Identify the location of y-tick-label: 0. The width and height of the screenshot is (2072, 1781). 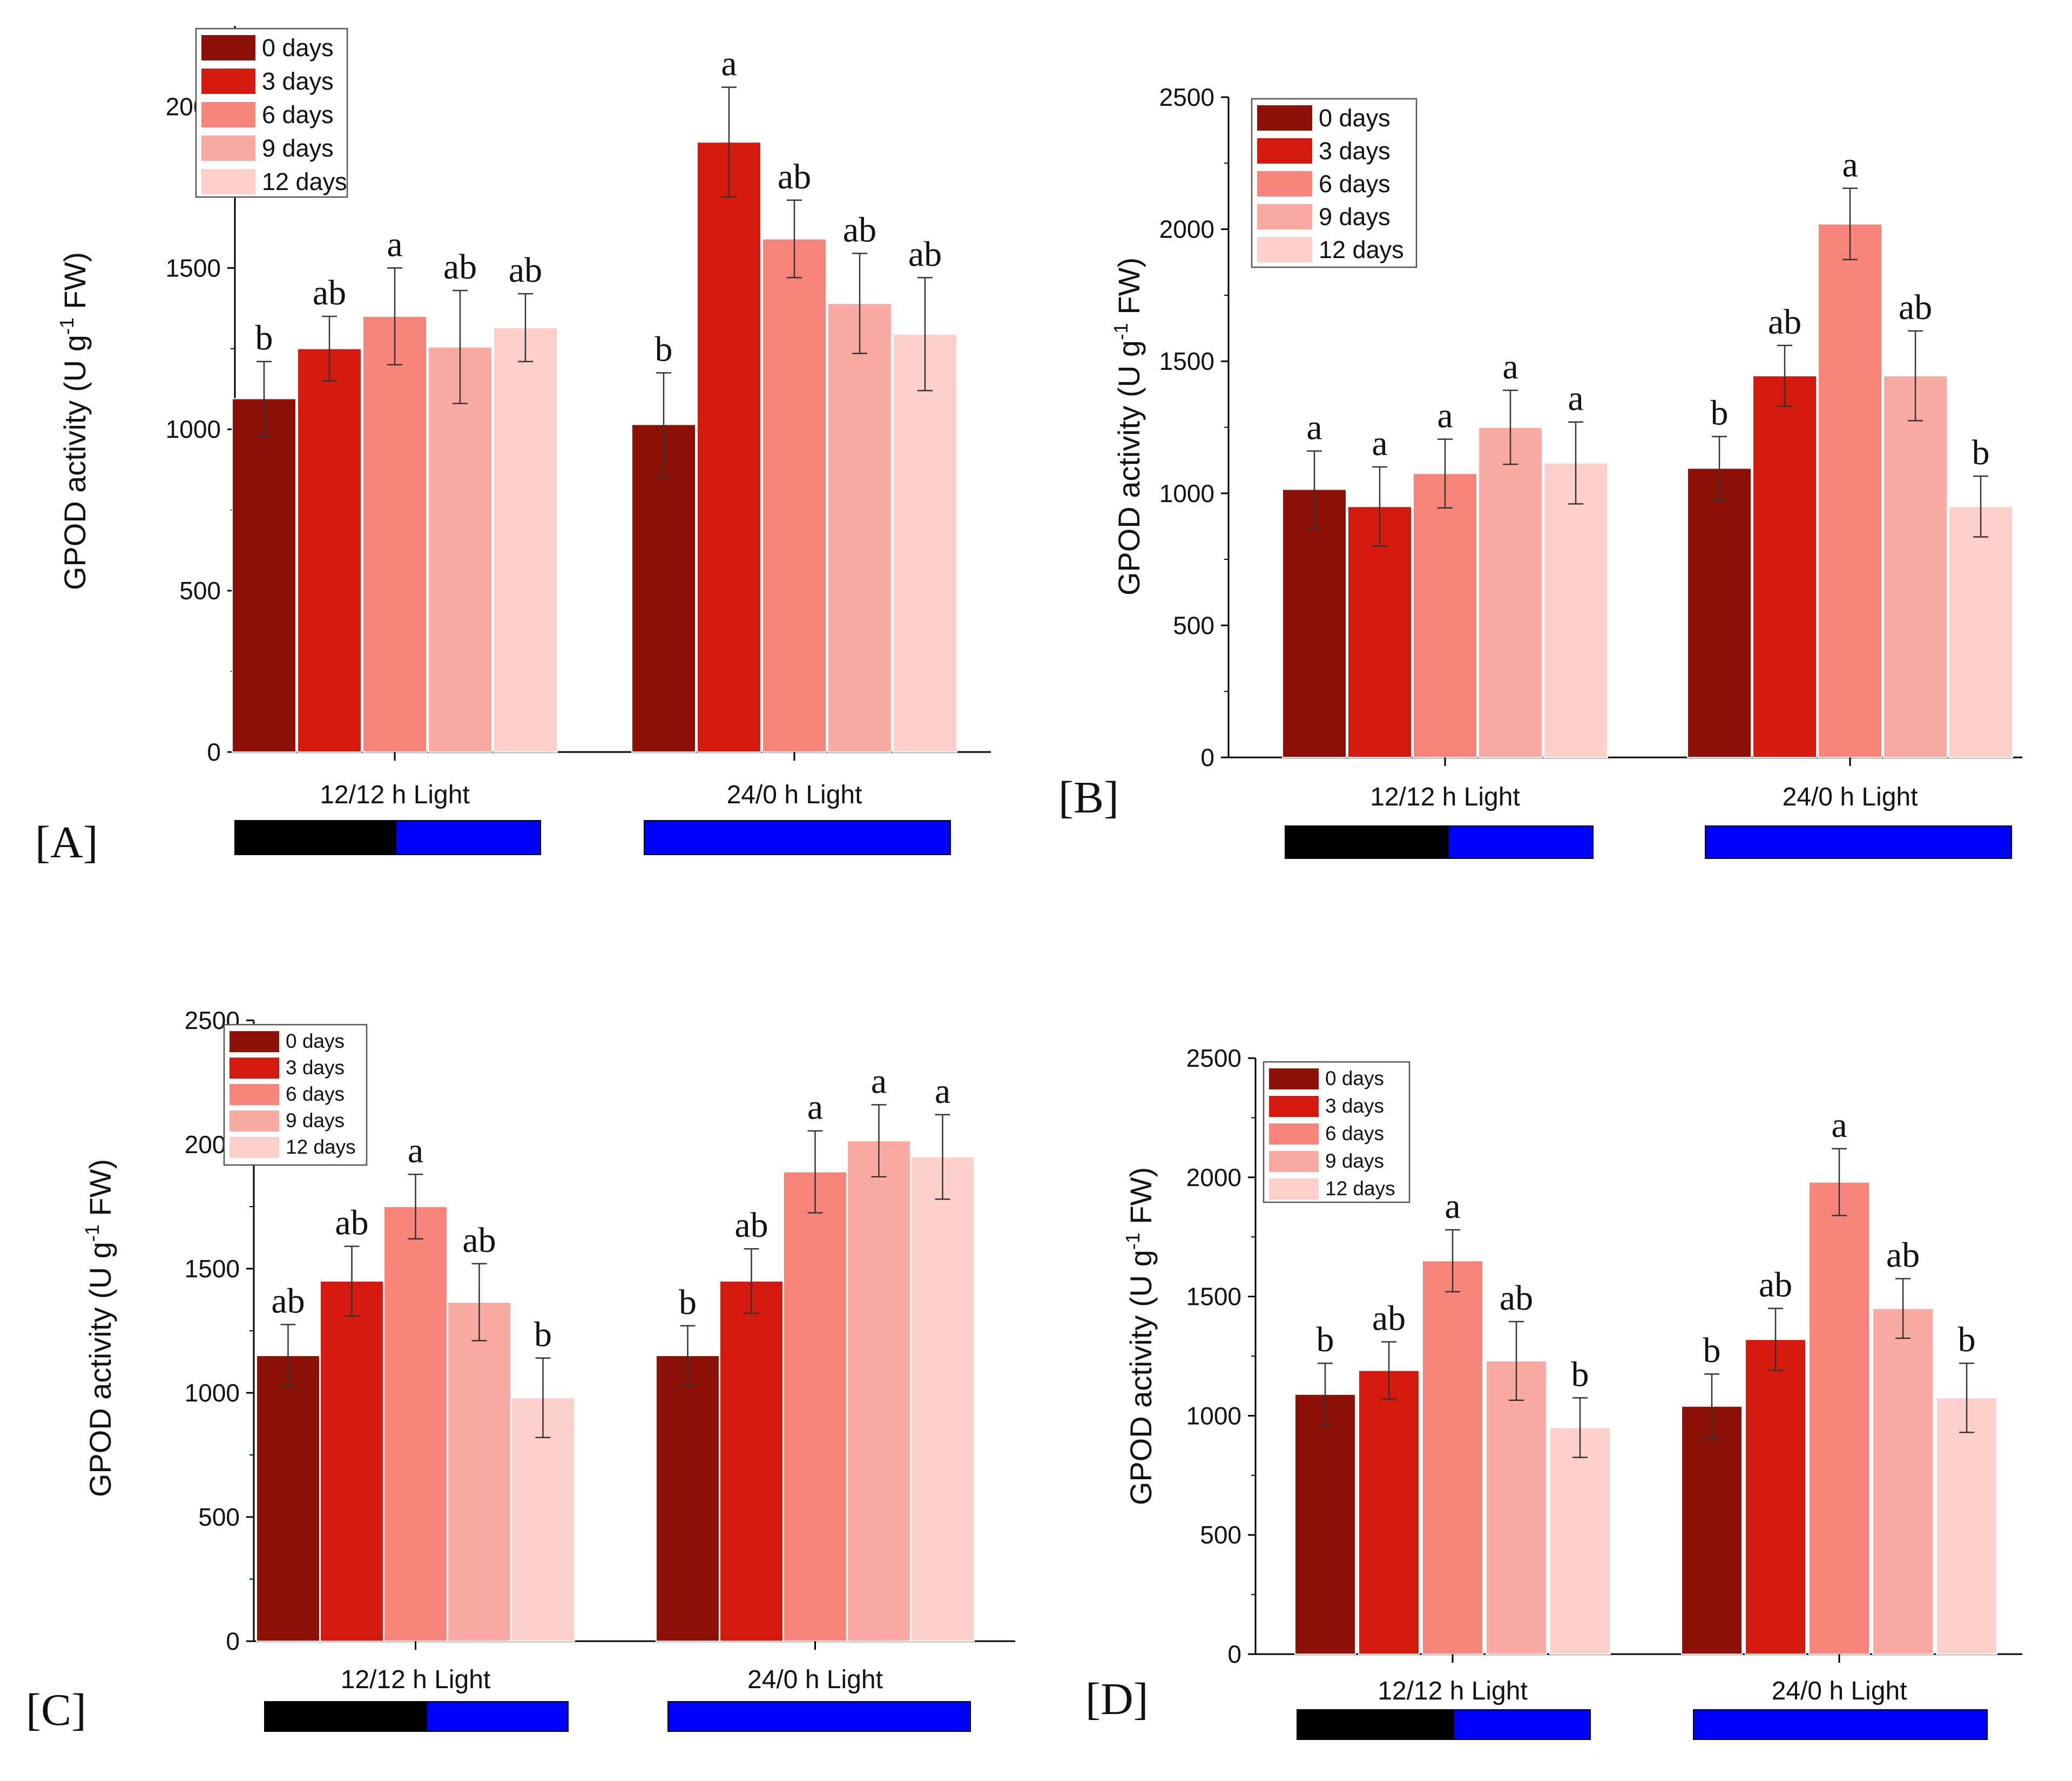
(233, 1641).